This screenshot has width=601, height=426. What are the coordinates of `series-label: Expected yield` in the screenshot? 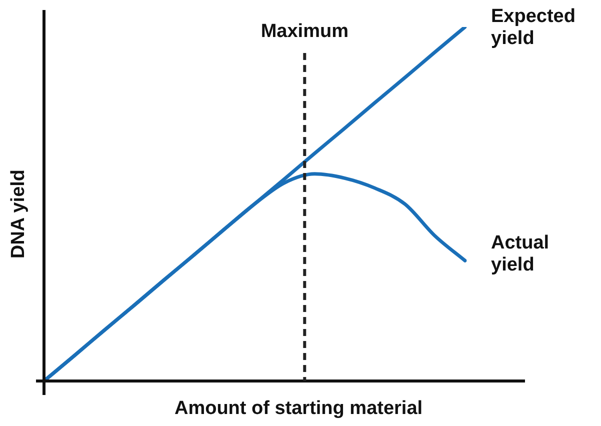 It's located at (533, 27).